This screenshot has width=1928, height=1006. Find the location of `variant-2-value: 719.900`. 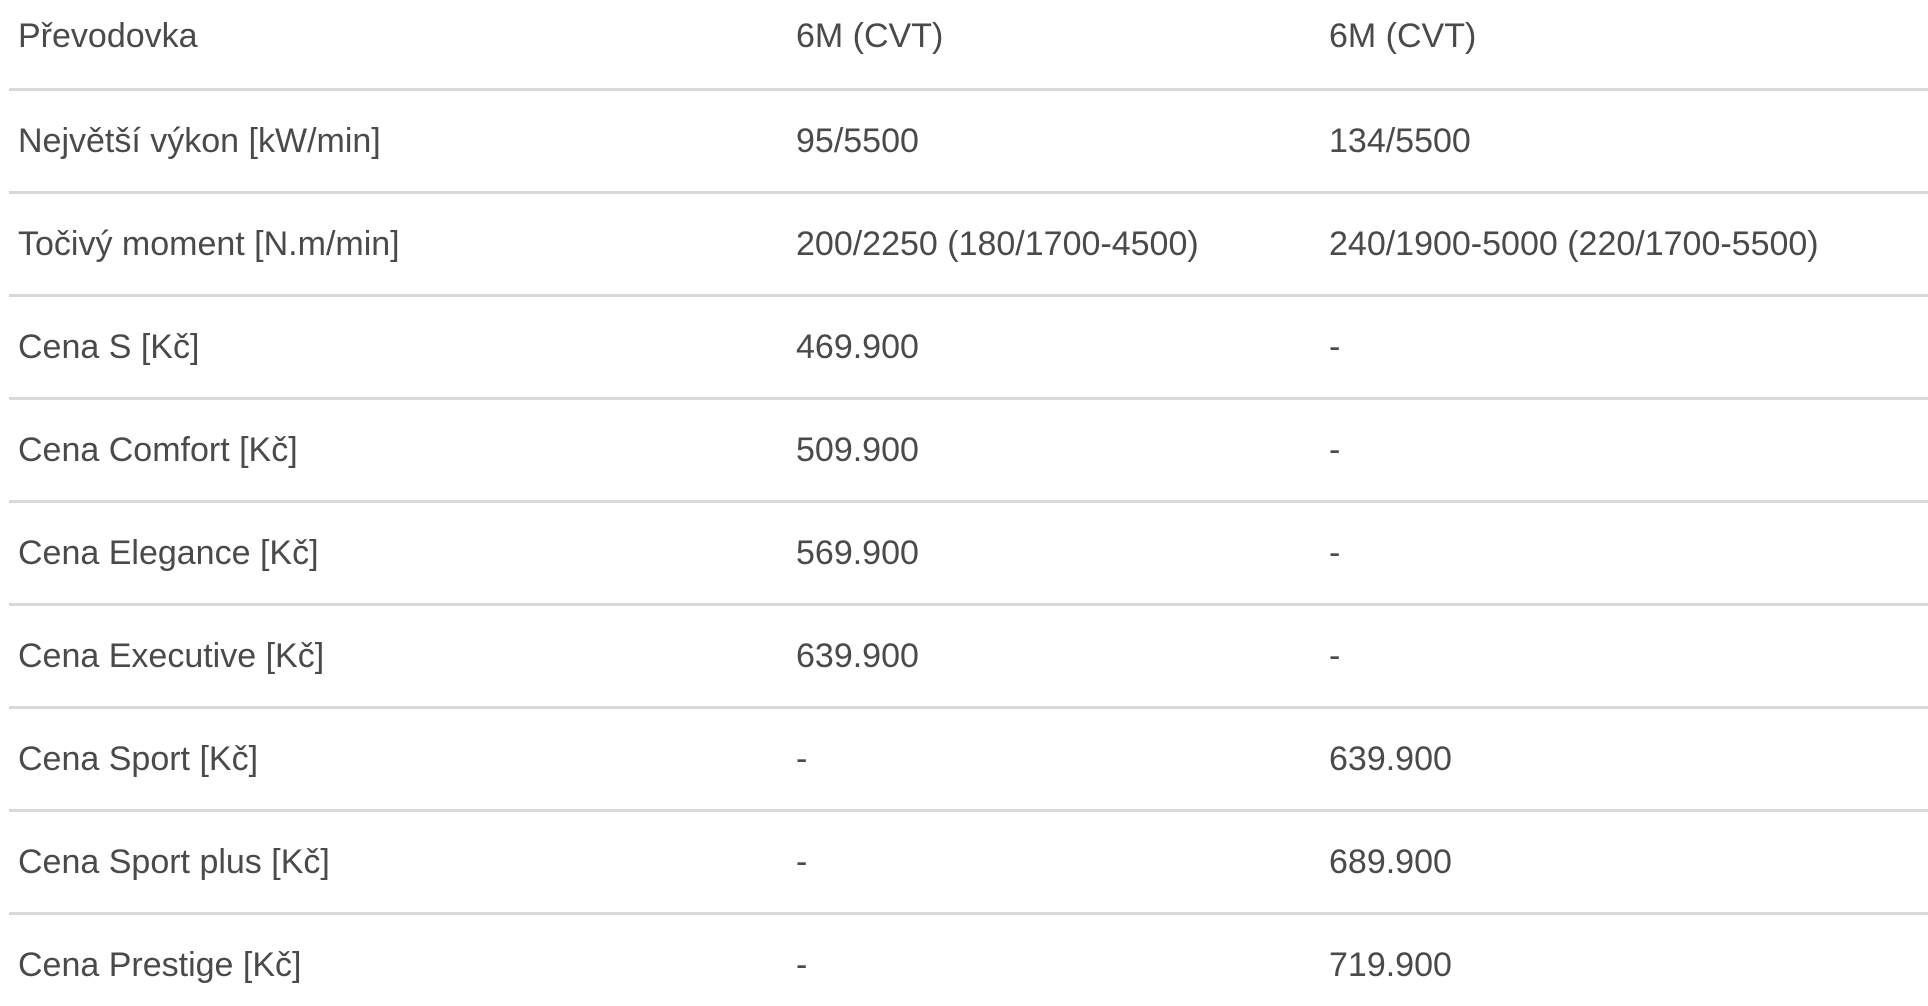

variant-2-value: 719.900 is located at coordinates (1390, 964).